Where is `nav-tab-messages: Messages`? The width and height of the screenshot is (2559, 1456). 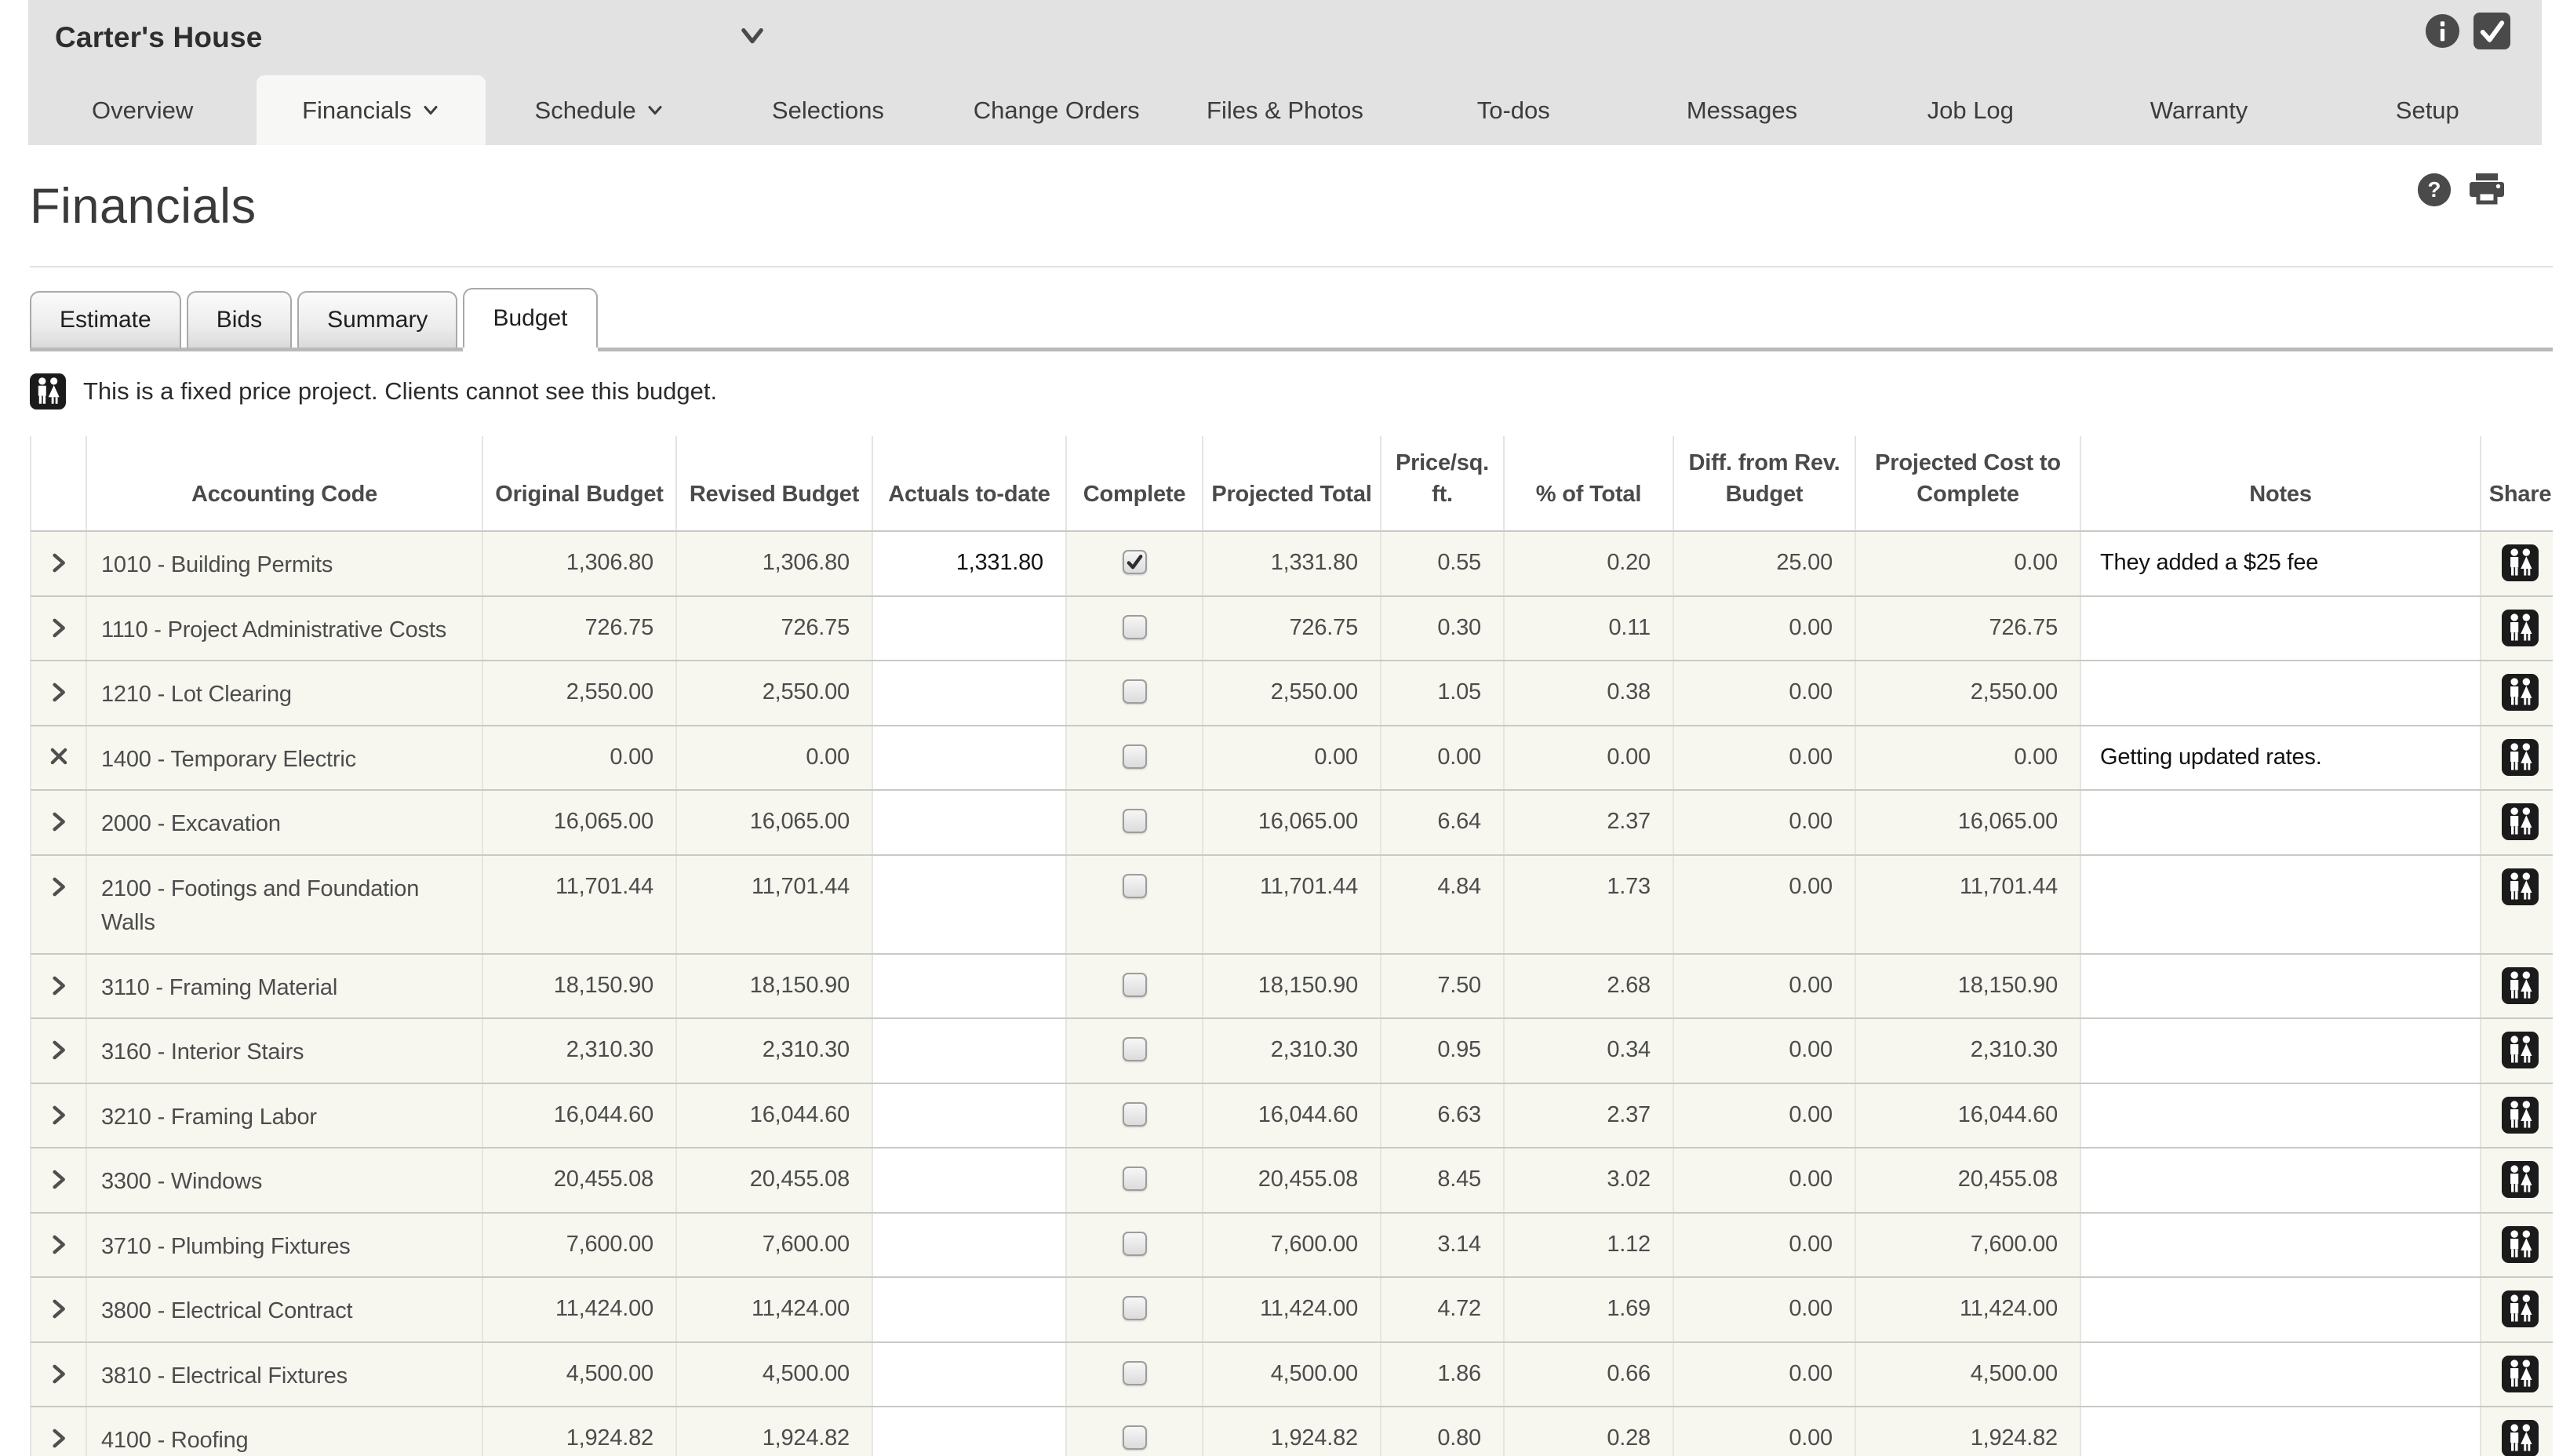
nav-tab-messages: Messages is located at coordinates (1742, 110).